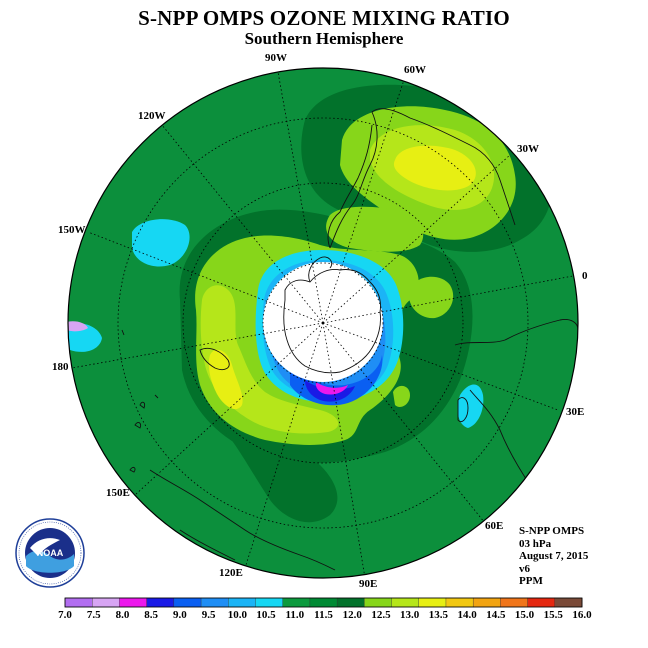  Describe the element at coordinates (401, 396) in the screenshot. I see `contour-12_5-east-small` at that location.